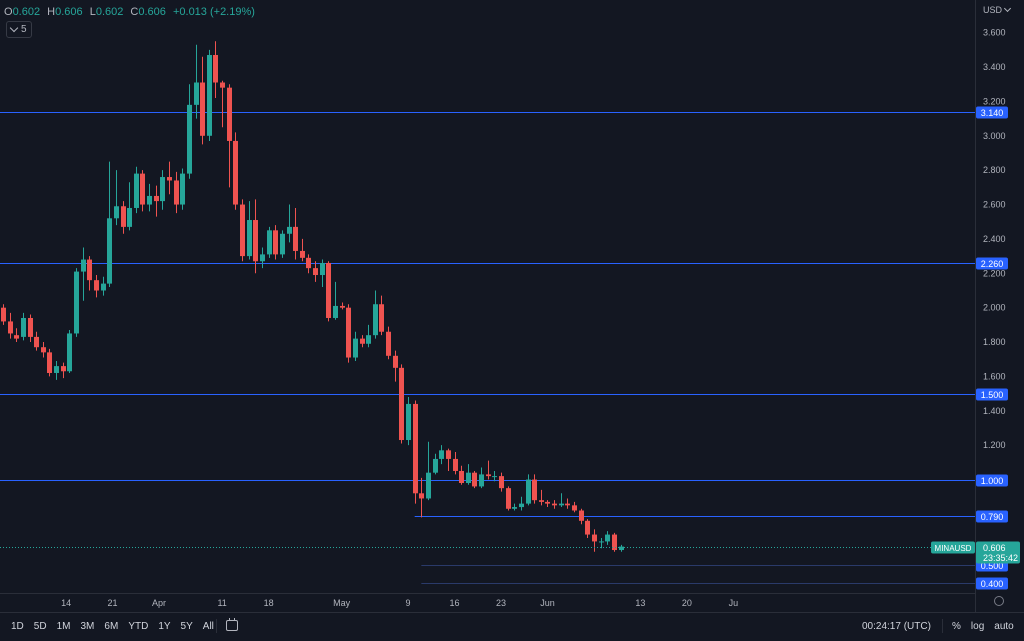  I want to click on go-to-date-icon, so click(232, 624).